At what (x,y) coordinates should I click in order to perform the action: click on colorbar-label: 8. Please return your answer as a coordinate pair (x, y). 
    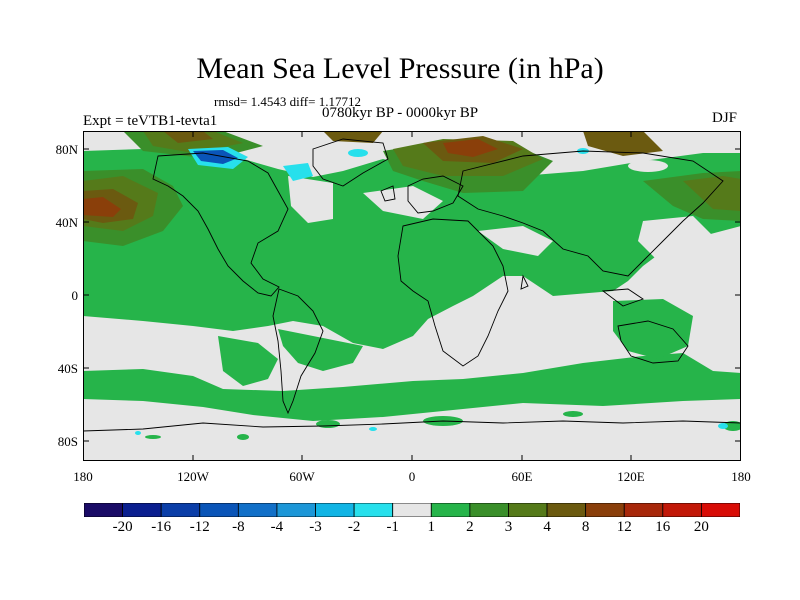
    Looking at the image, I should click on (585, 527).